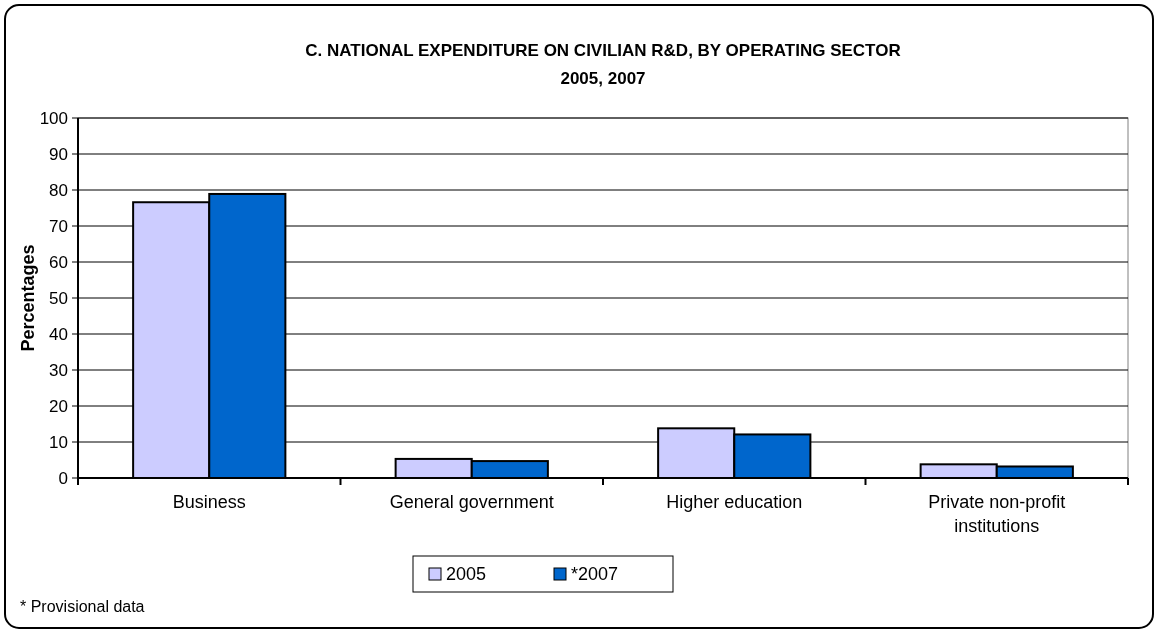 This screenshot has height=633, width=1158. I want to click on y-tick-label: 90, so click(58, 154).